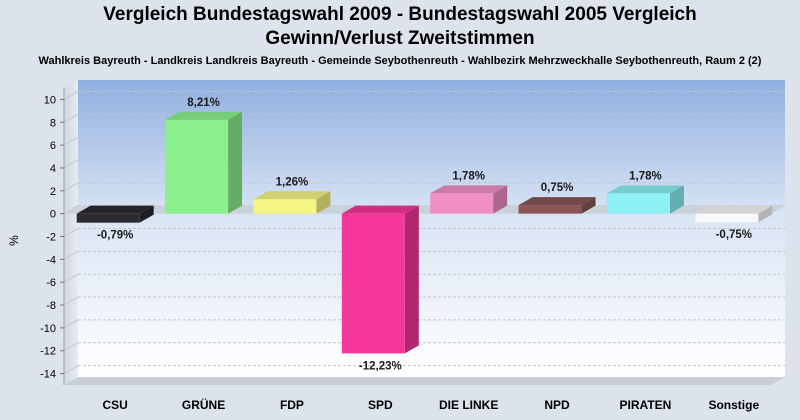  I want to click on data-label: 8,21%, so click(203, 103).